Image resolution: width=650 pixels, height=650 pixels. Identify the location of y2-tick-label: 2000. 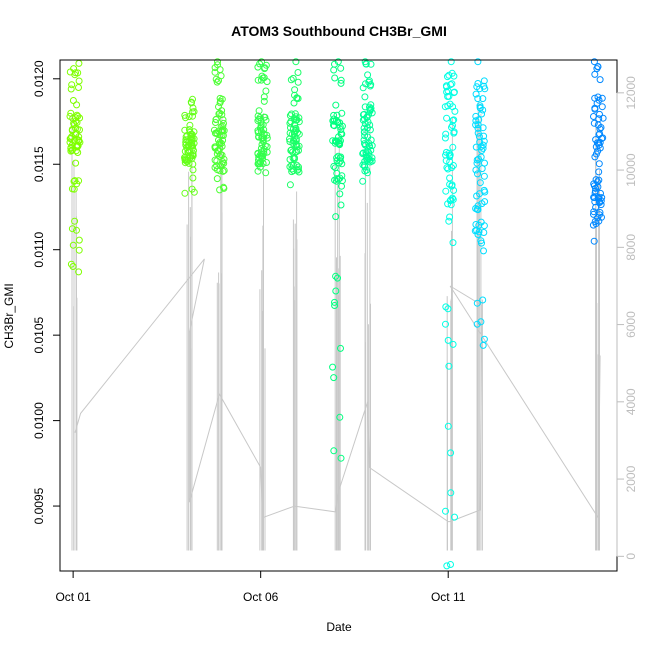
(631, 478).